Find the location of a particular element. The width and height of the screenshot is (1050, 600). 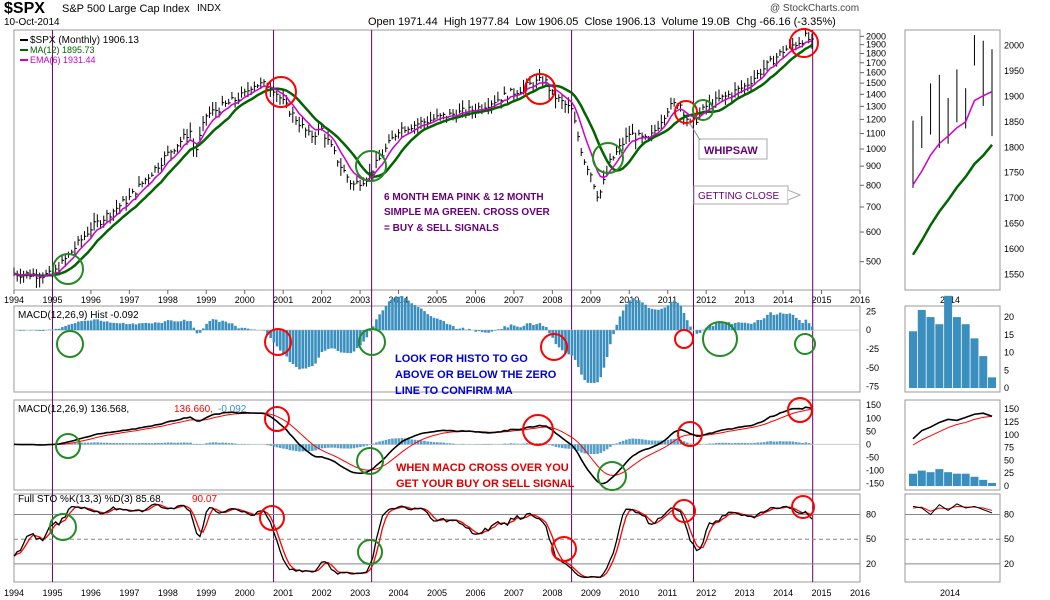

side-y-tick-label: 1850 is located at coordinates (1014, 122).